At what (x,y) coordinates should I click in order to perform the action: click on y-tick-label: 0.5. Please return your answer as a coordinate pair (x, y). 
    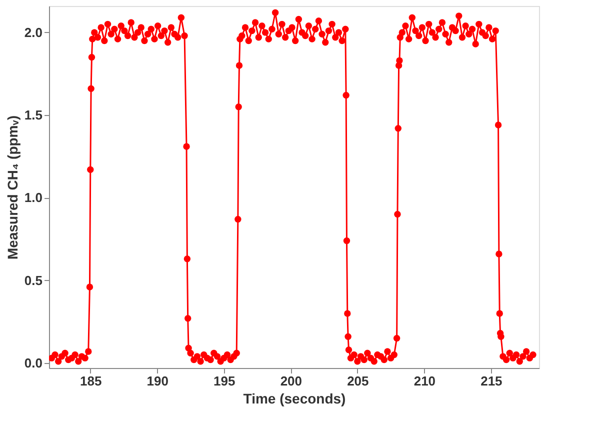
    Looking at the image, I should click on (33, 280).